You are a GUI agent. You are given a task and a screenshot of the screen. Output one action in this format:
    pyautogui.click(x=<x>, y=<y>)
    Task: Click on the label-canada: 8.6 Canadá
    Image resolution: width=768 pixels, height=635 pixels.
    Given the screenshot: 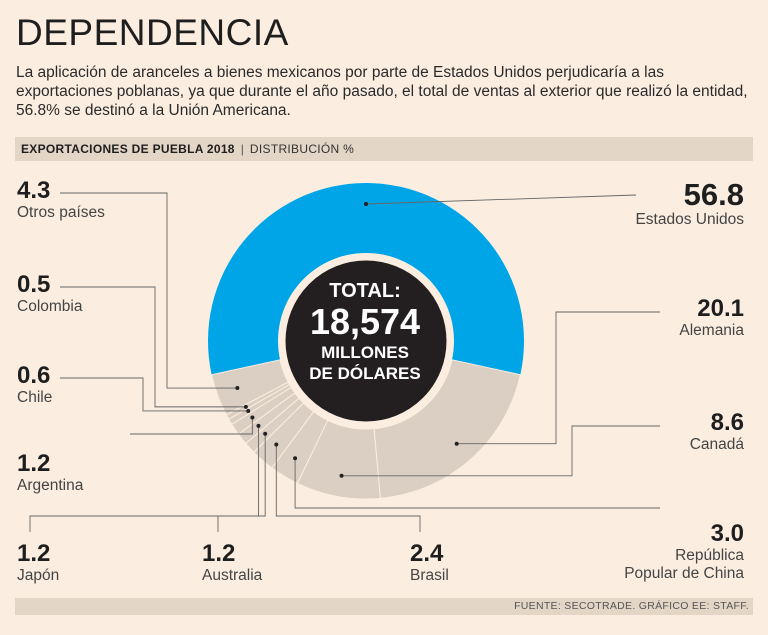 What is the action you would take?
    pyautogui.click(x=717, y=432)
    